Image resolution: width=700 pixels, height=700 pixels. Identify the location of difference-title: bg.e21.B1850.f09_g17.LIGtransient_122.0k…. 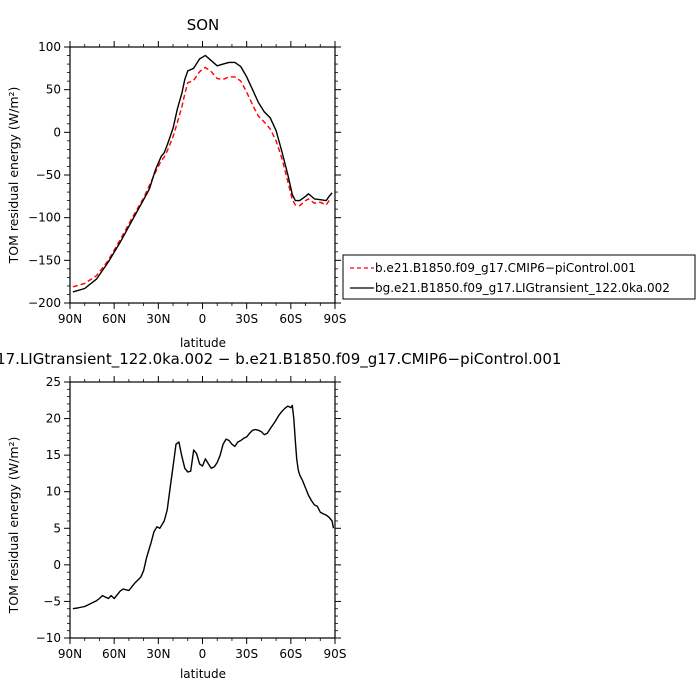
(280, 359).